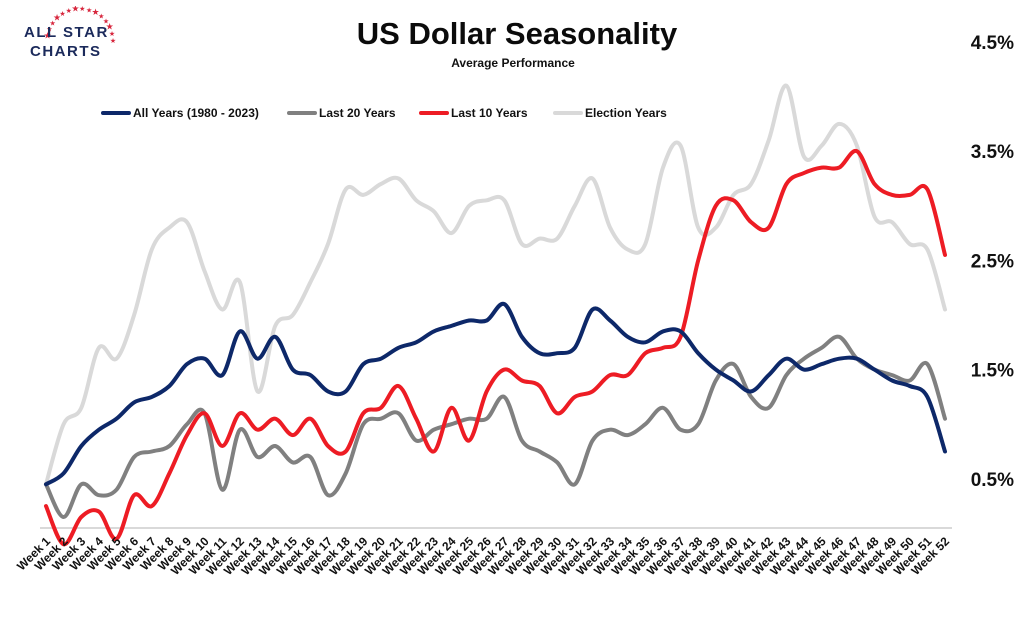  What do you see at coordinates (196, 113) in the screenshot?
I see `legend-label: All Years (1980 - 2023)` at bounding box center [196, 113].